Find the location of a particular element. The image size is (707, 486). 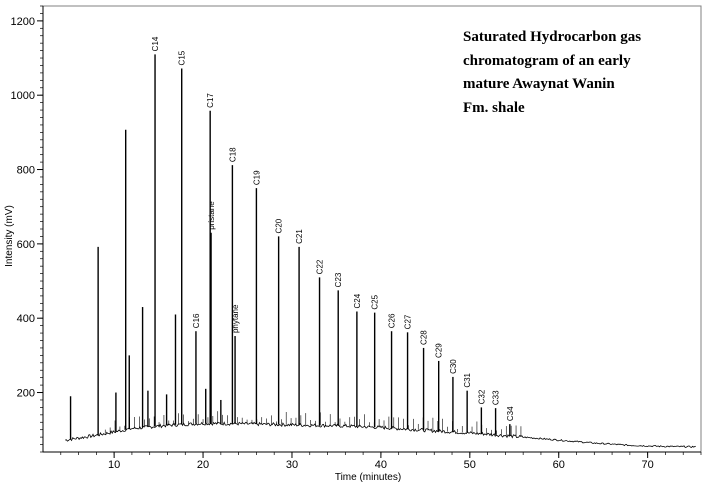

peak-label: C16 is located at coordinates (196, 320).